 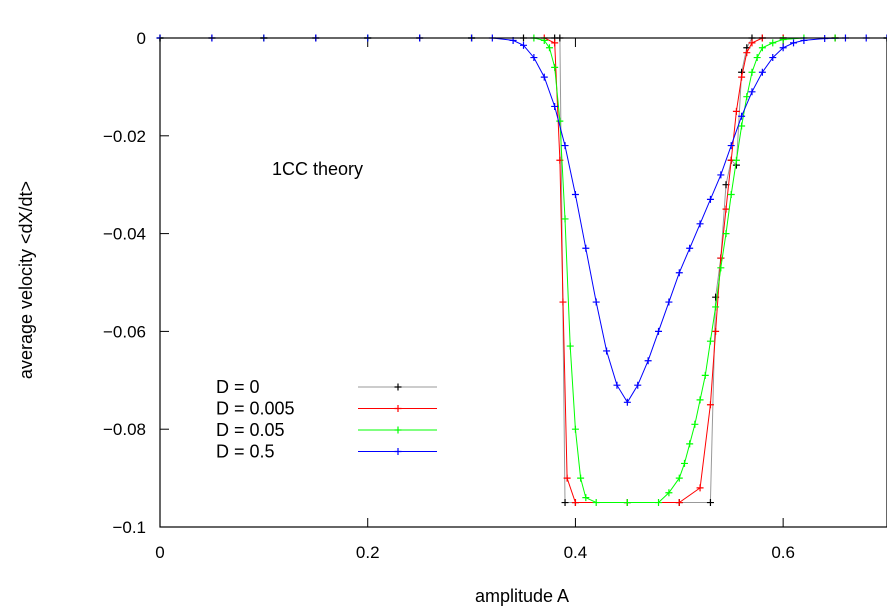 What do you see at coordinates (250, 430) in the screenshot?
I see `legend-label: D = 0.05` at bounding box center [250, 430].